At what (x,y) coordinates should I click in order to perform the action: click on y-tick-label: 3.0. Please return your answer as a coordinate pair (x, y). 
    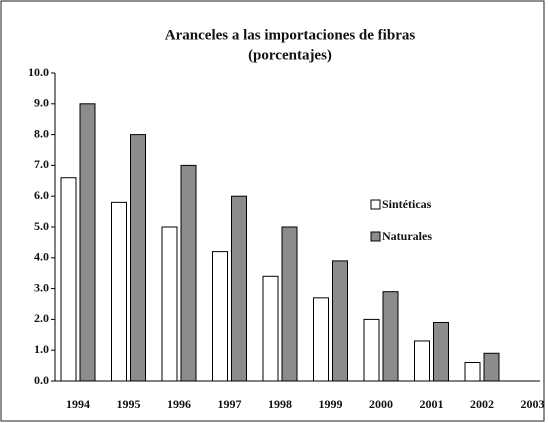
    Looking at the image, I should click on (41, 287).